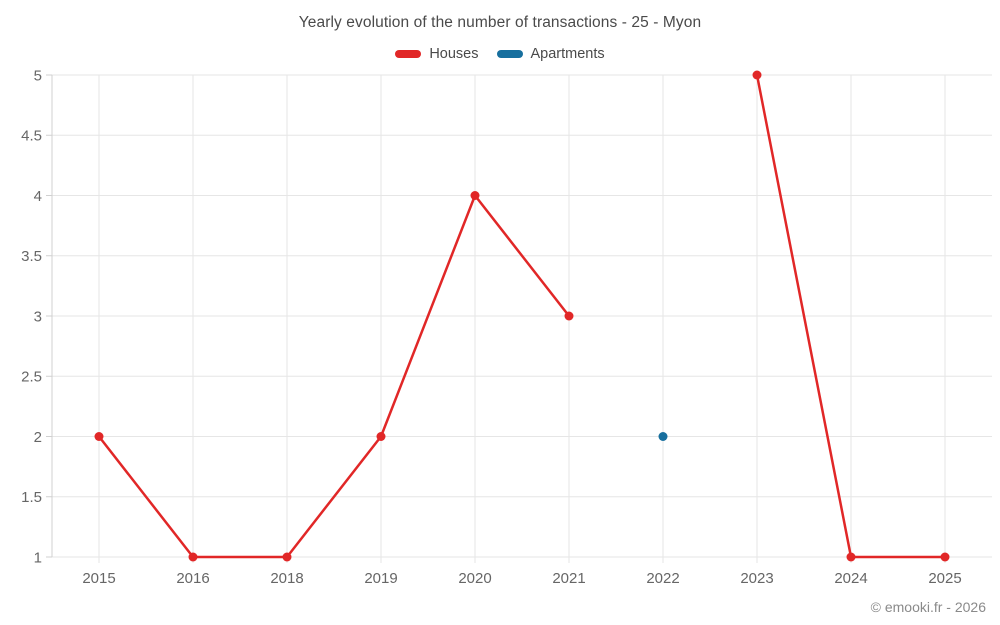  I want to click on x-tick-label: 2015, so click(98, 578).